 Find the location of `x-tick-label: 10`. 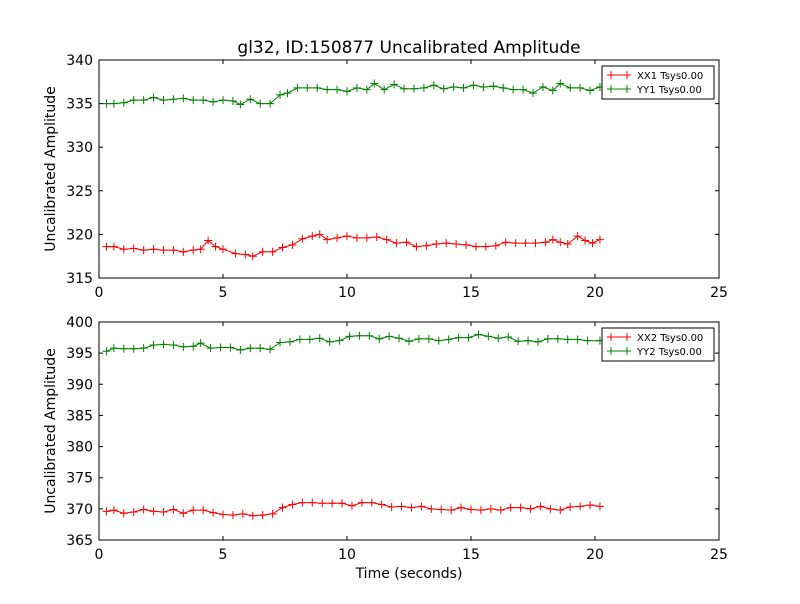

x-tick-label: 10 is located at coordinates (347, 293).